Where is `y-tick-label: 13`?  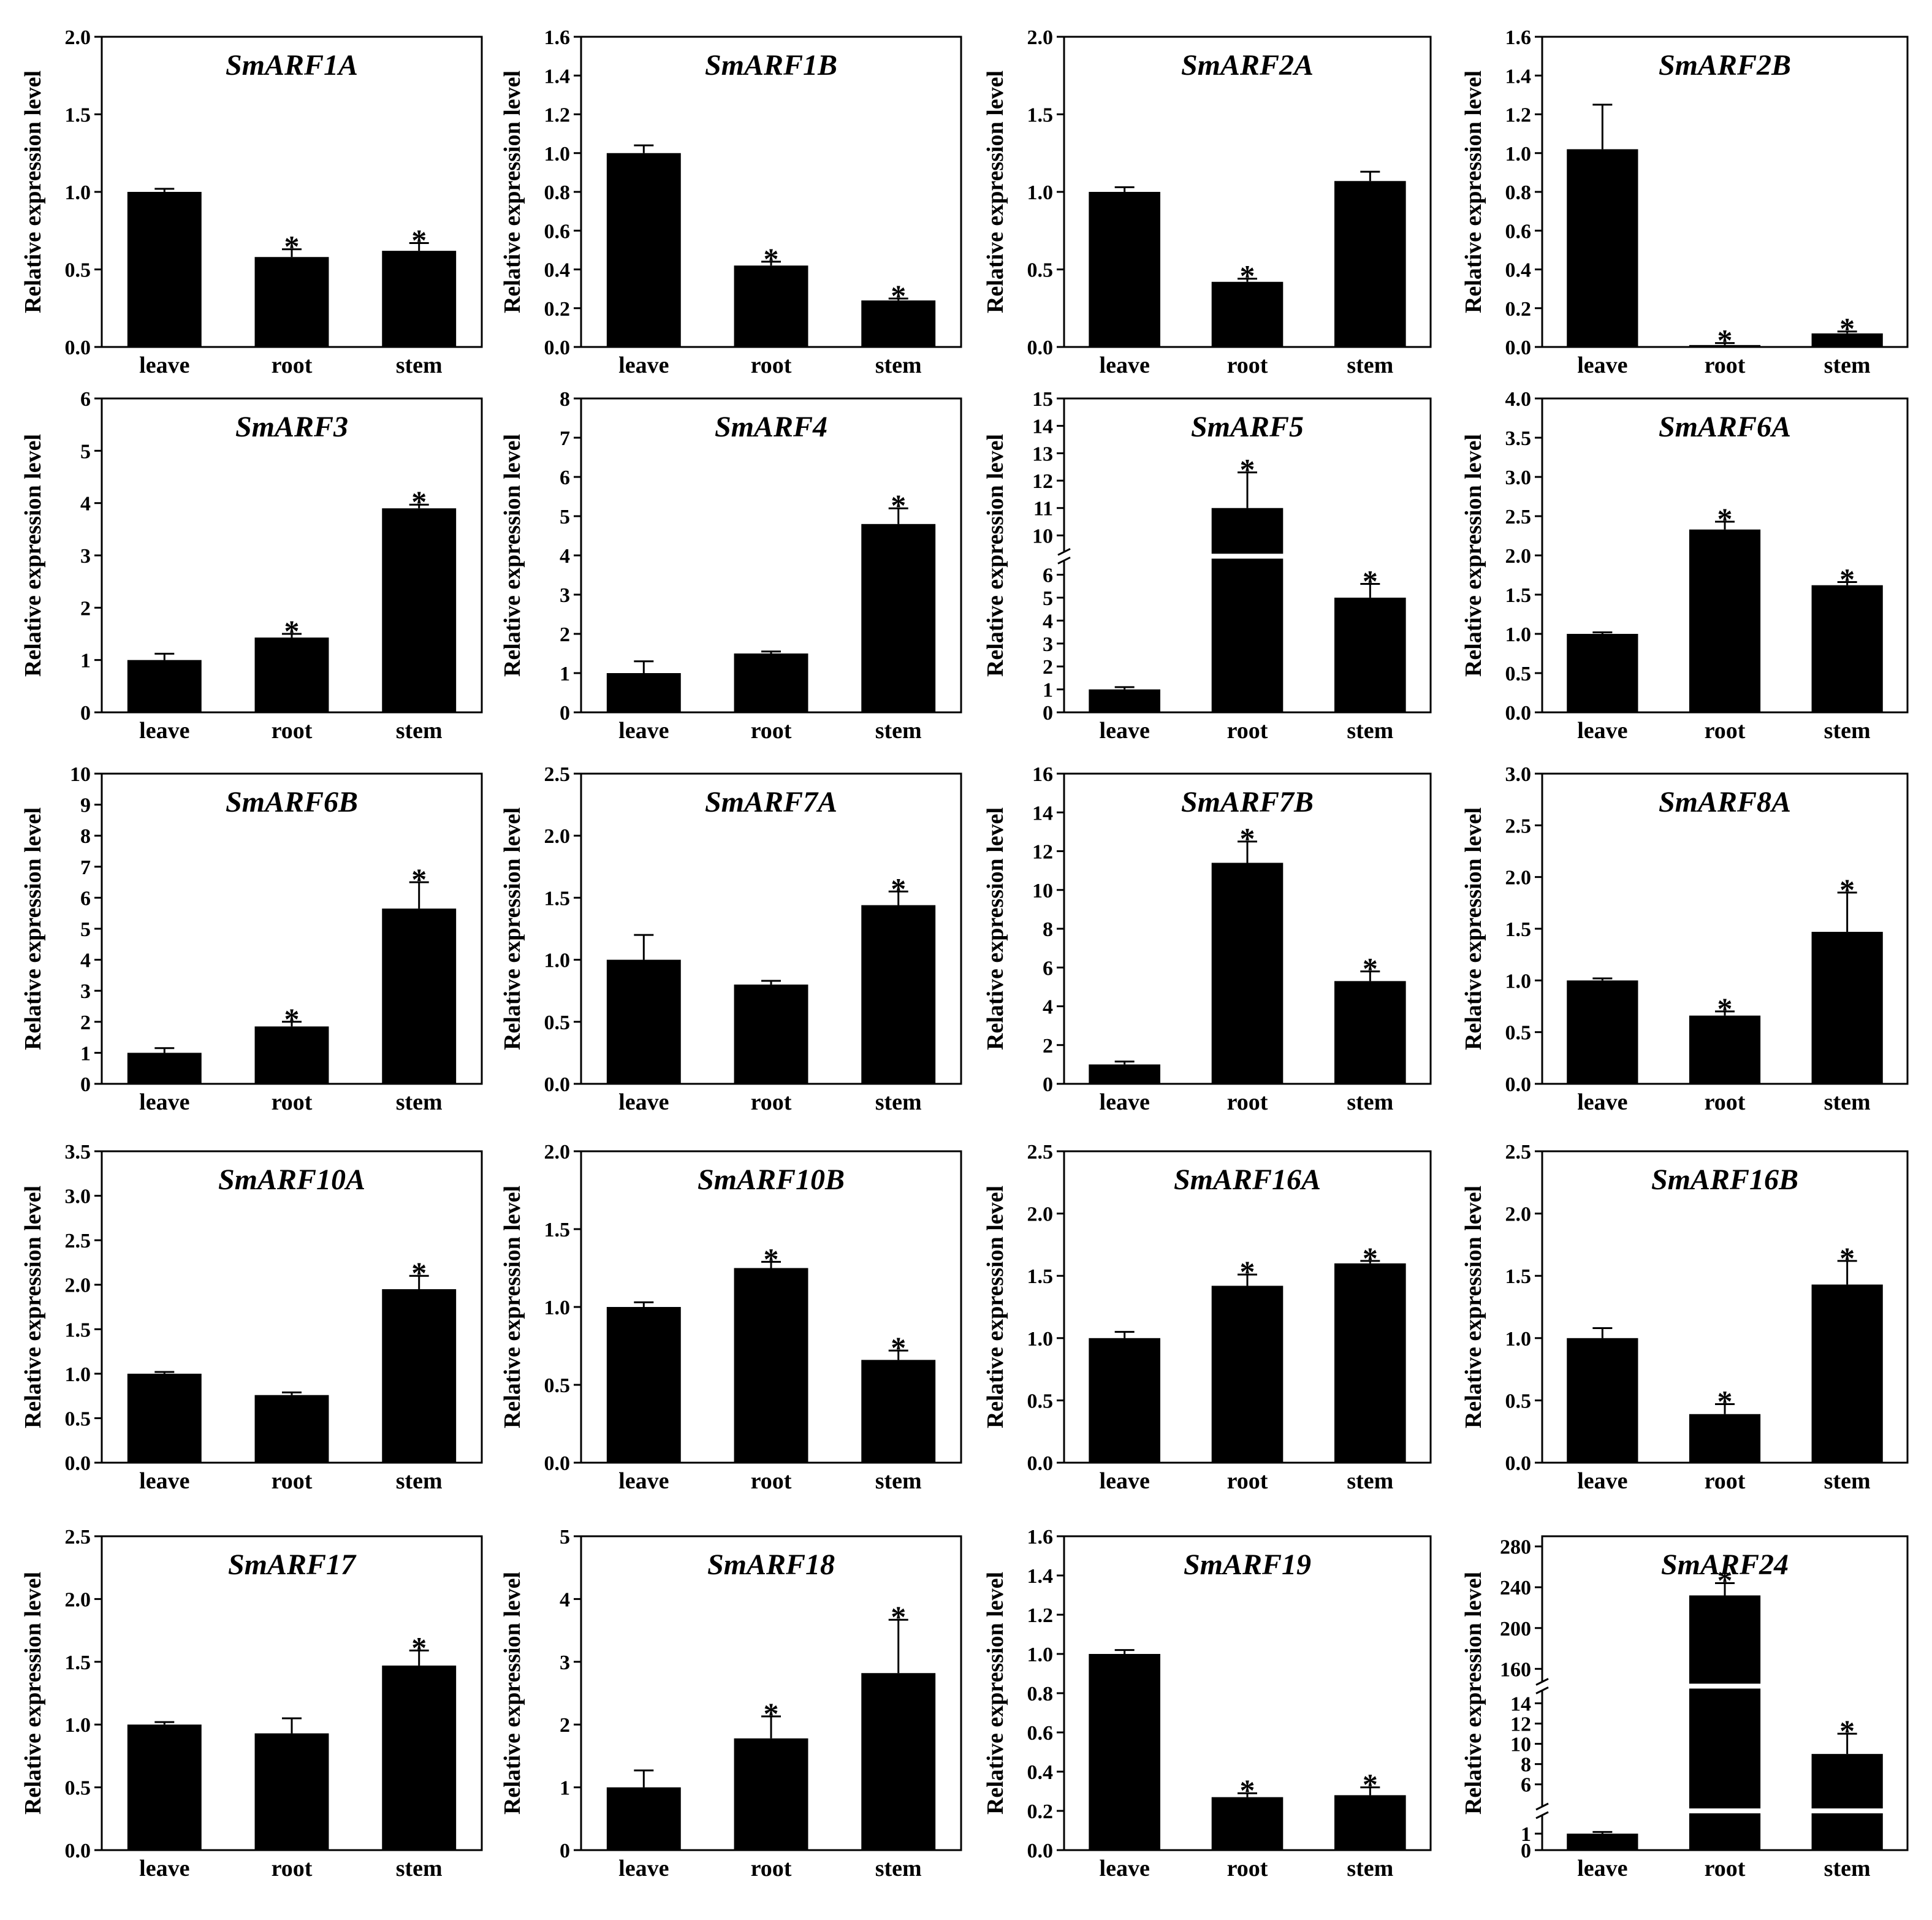 y-tick-label: 13 is located at coordinates (1043, 454).